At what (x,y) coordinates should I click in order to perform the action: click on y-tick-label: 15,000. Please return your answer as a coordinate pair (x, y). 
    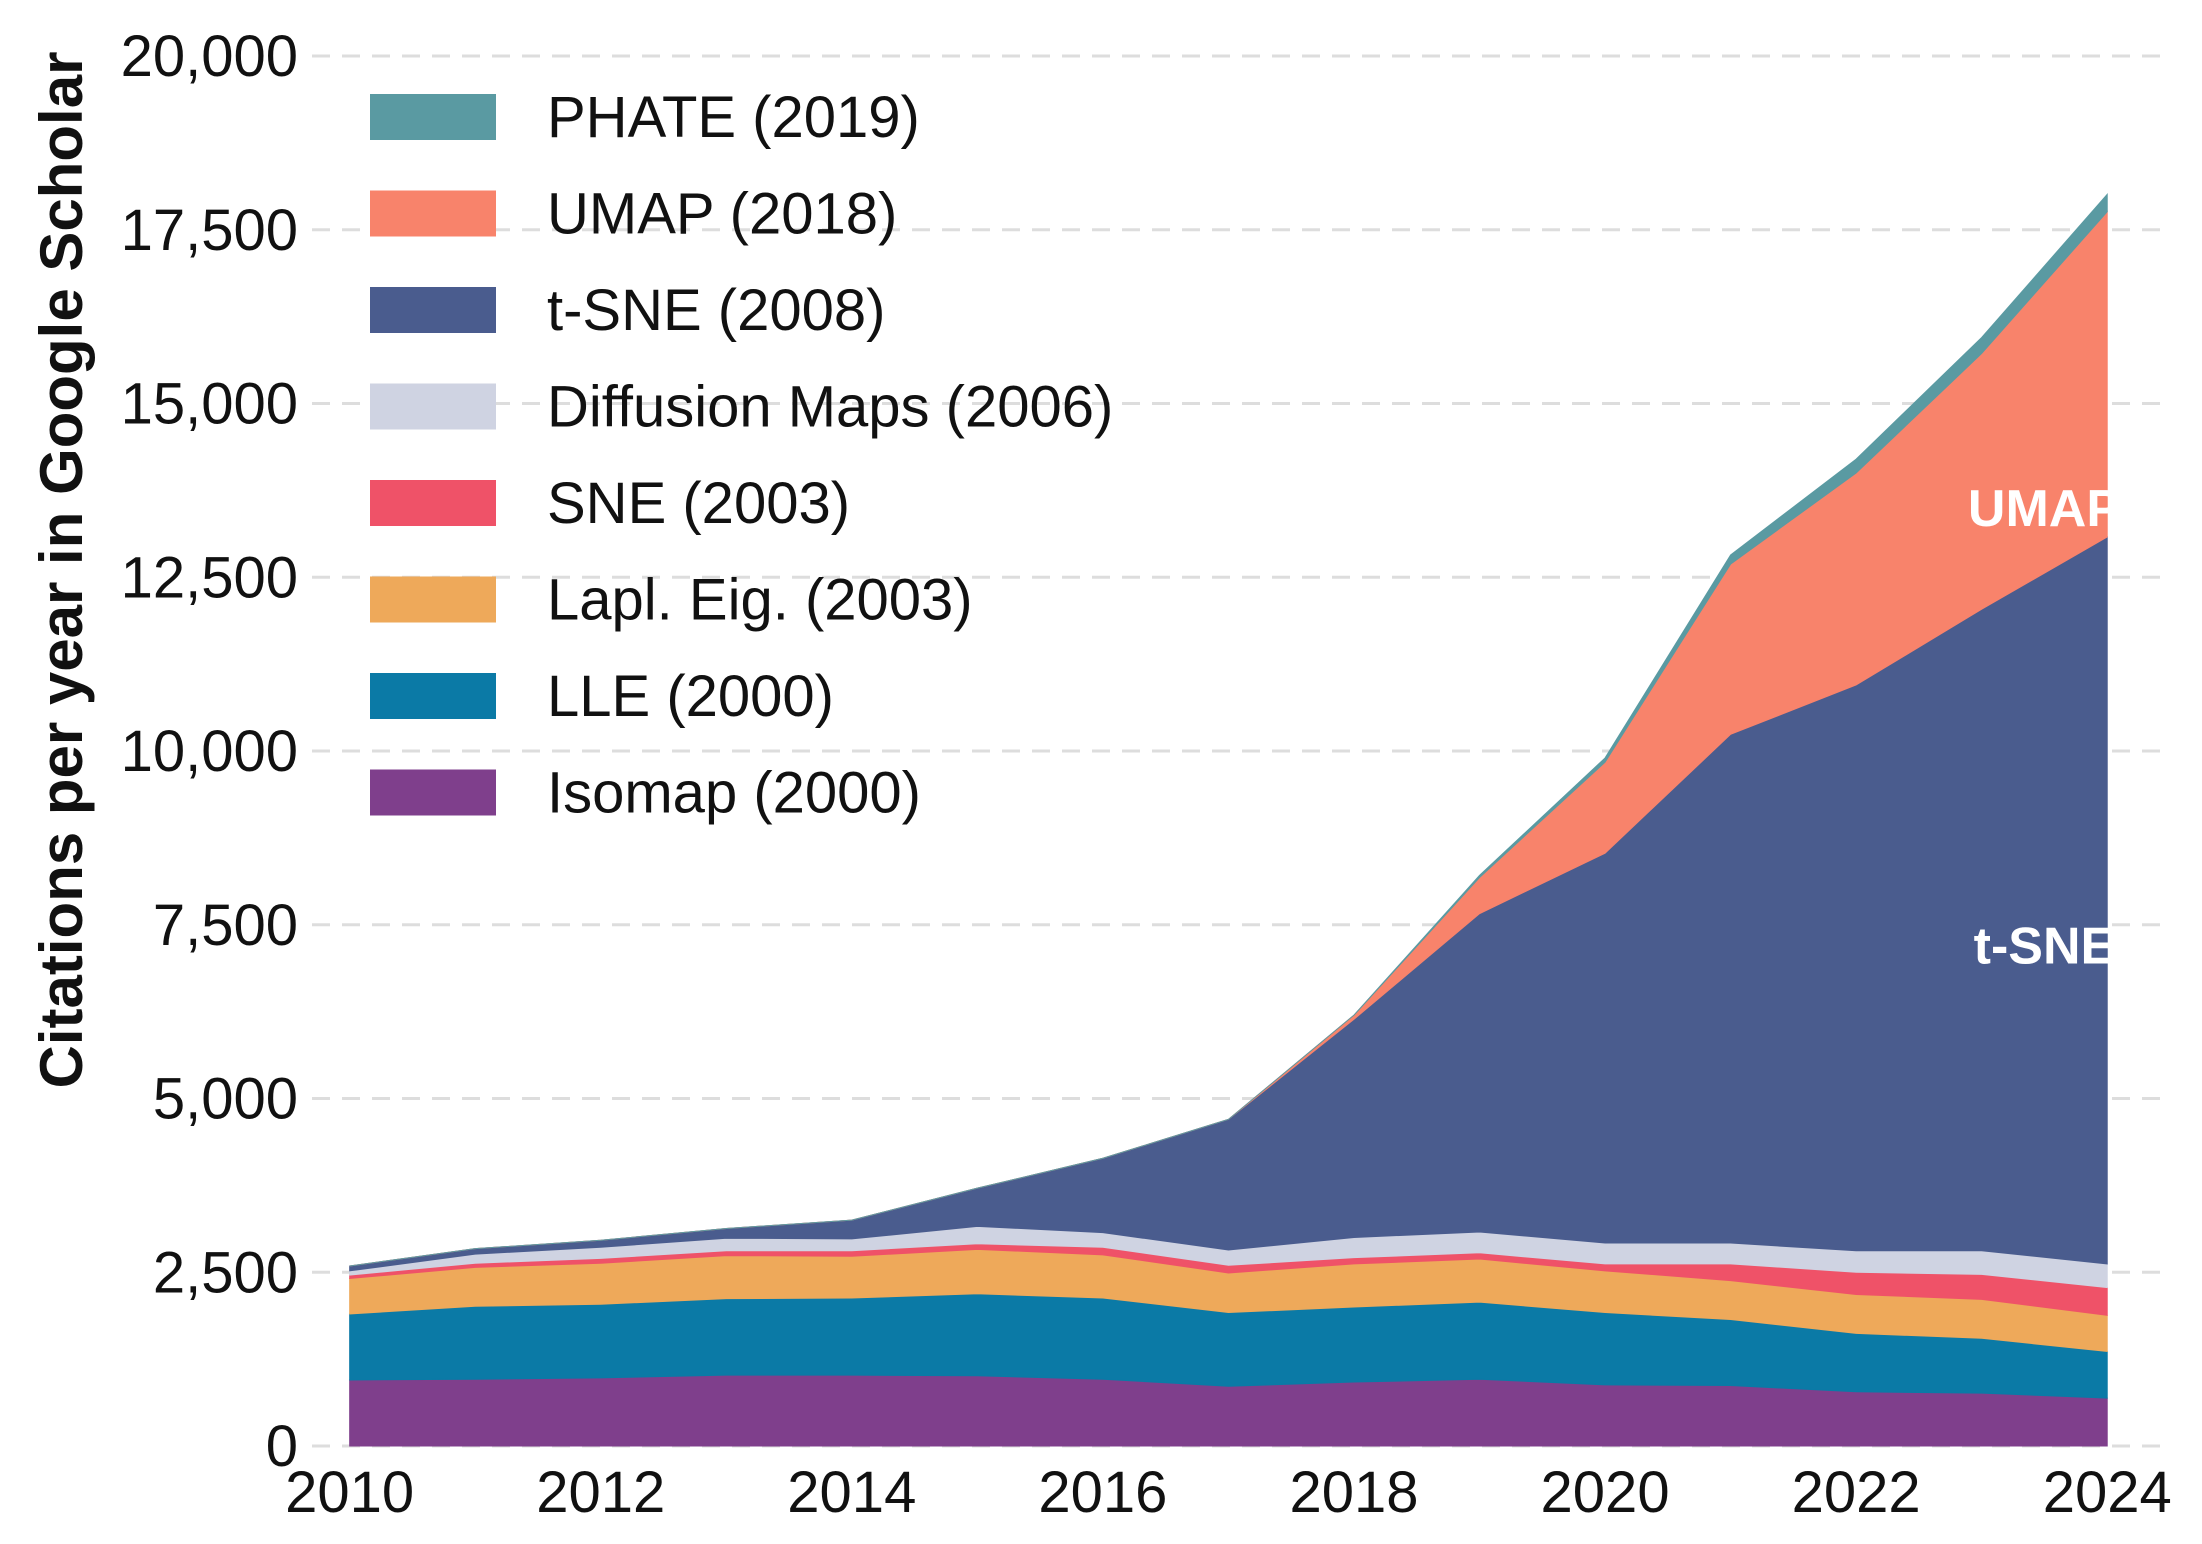
    Looking at the image, I should click on (209, 404).